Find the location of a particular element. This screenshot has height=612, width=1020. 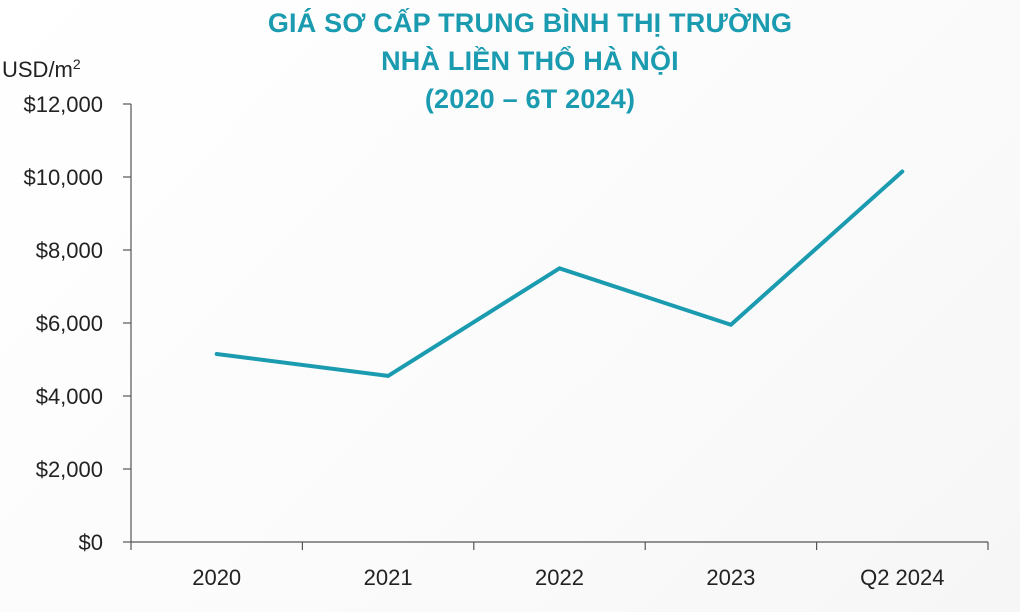

x-tick-label: Q2 2024 is located at coordinates (902, 577).